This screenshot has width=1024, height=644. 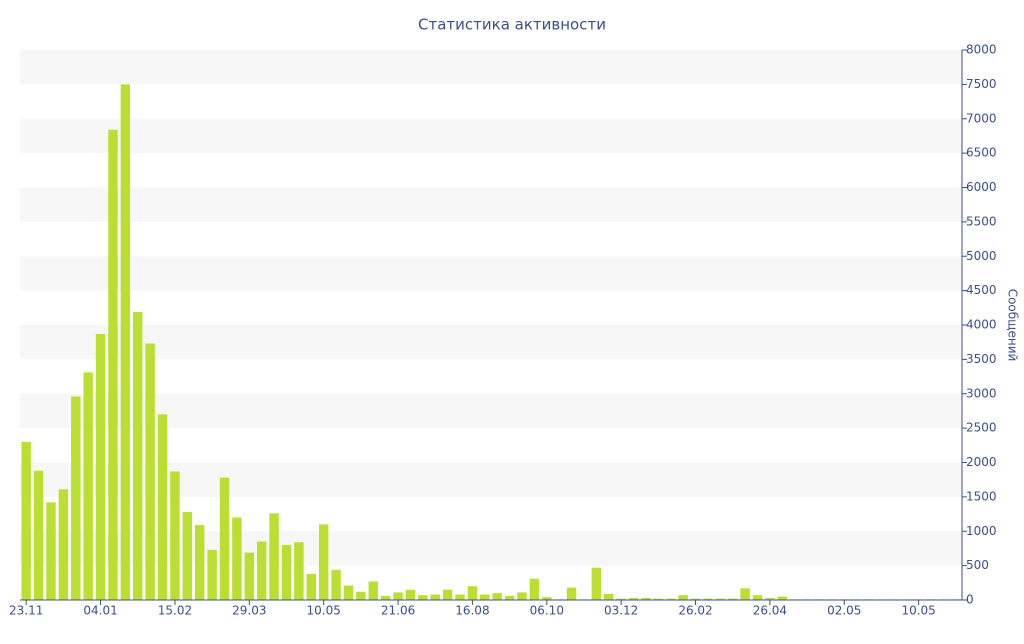 I want to click on y-tick-label: 3000, so click(x=981, y=393).